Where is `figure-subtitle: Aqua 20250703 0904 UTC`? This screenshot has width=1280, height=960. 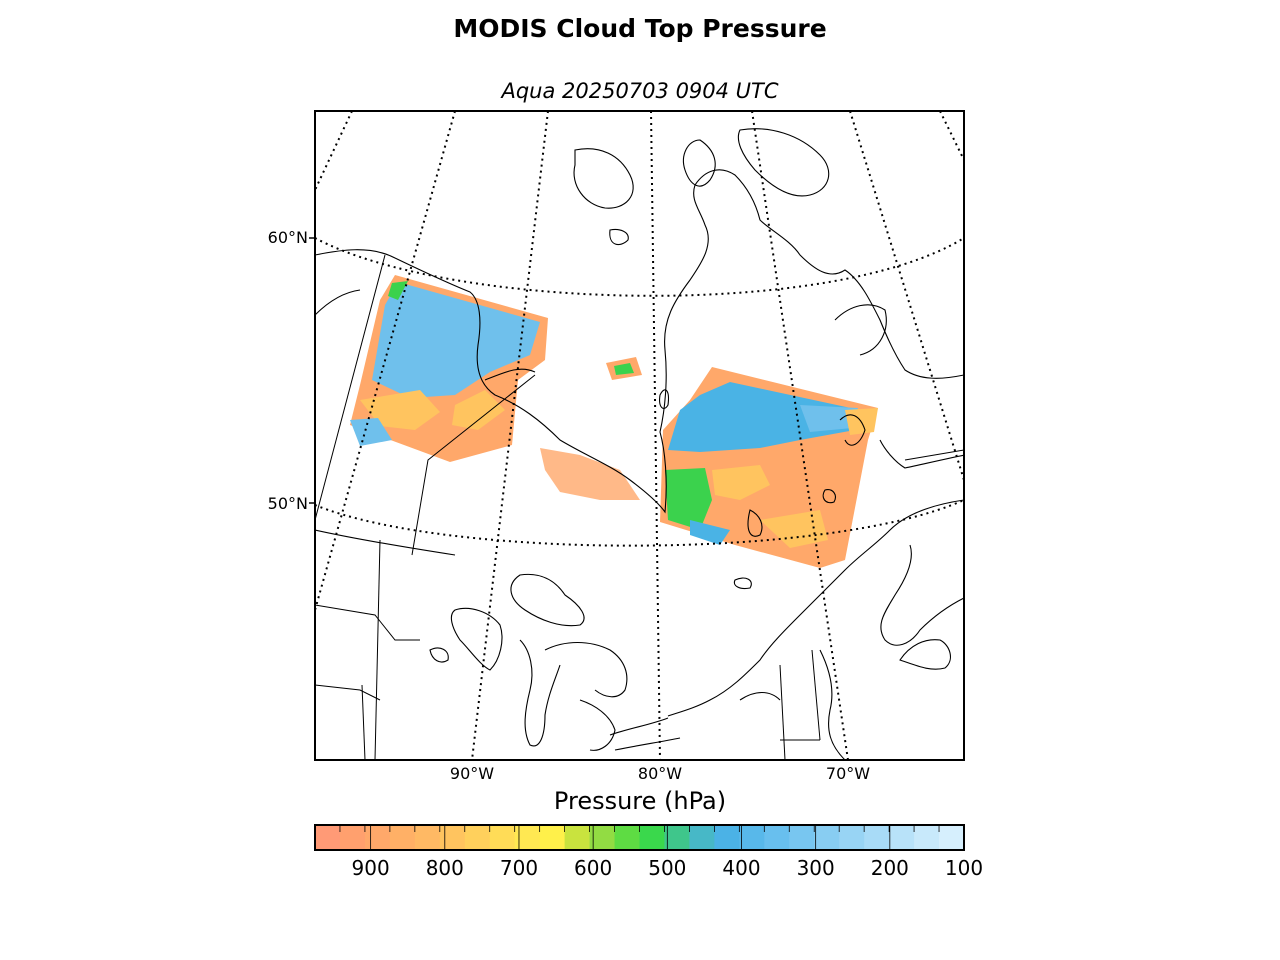
figure-subtitle: Aqua 20250703 0904 UTC is located at coordinates (640, 91).